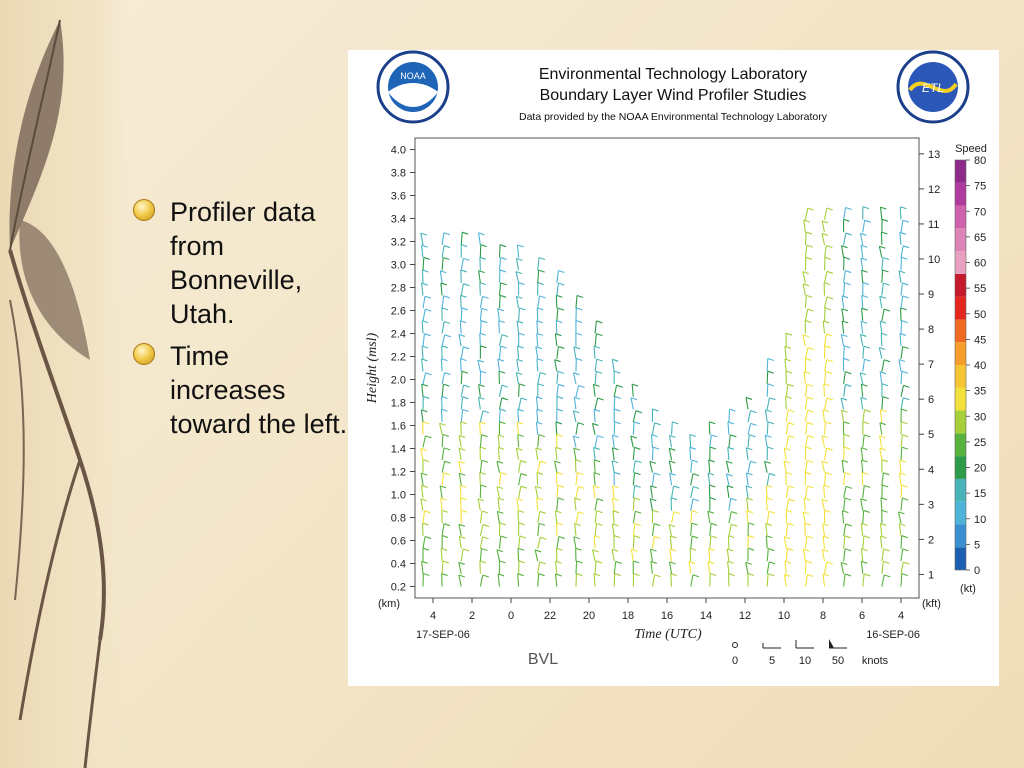 This screenshot has height=768, width=1024. I want to click on y-unit-right: (kft), so click(931, 604).